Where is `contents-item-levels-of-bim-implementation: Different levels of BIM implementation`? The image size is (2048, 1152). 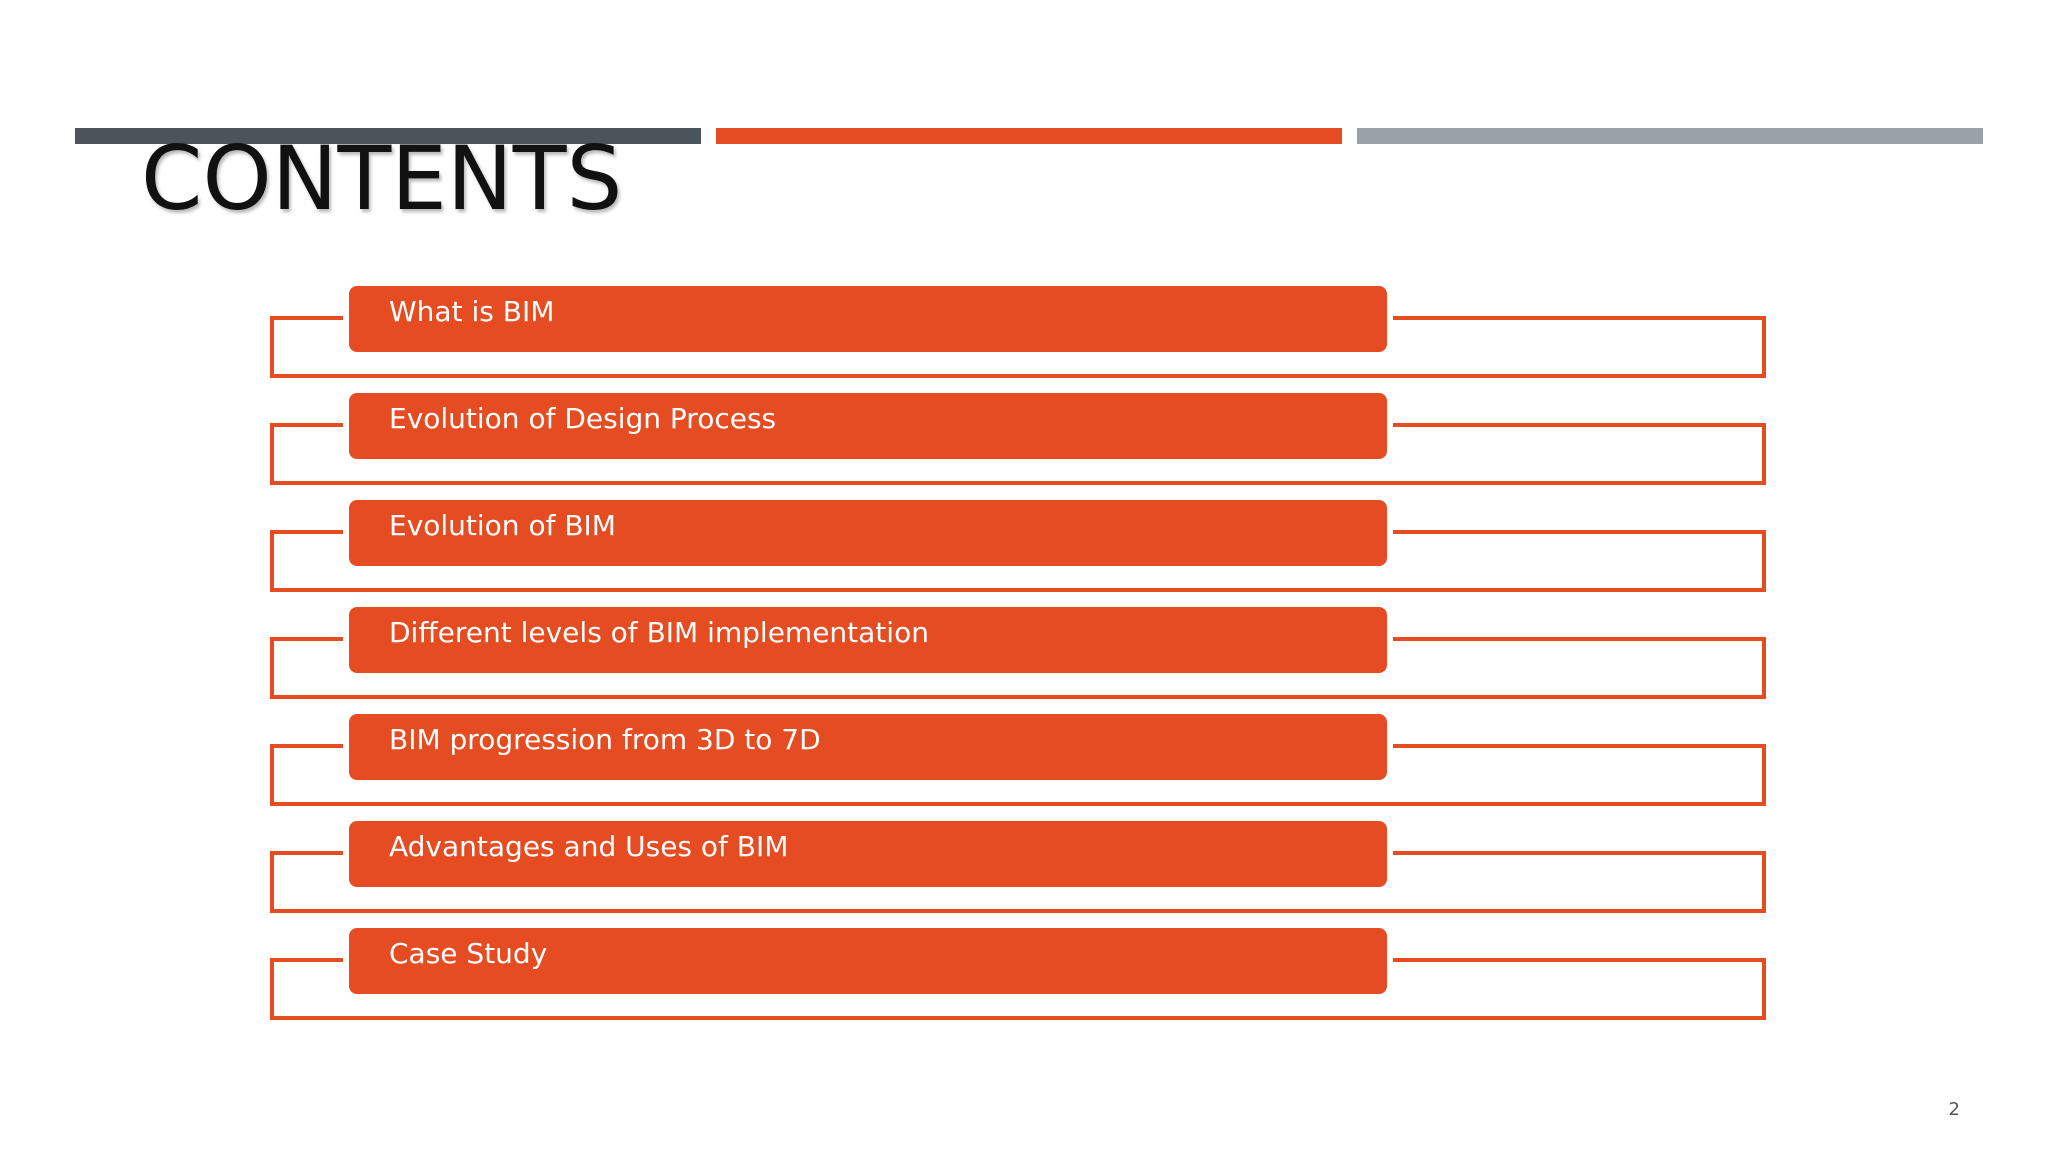 contents-item-levels-of-bim-implementation: Different levels of BIM implementation is located at coordinates (1024, 657).